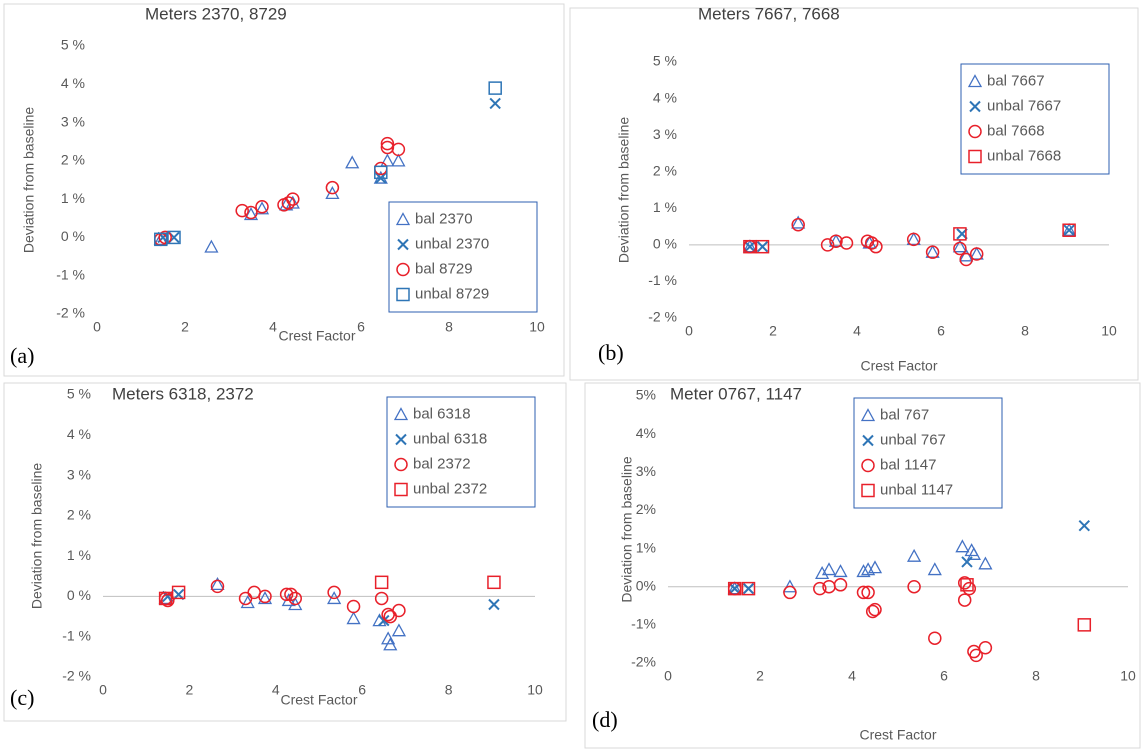  What do you see at coordinates (76, 676) in the screenshot?
I see `y-tick-label: -2 %` at bounding box center [76, 676].